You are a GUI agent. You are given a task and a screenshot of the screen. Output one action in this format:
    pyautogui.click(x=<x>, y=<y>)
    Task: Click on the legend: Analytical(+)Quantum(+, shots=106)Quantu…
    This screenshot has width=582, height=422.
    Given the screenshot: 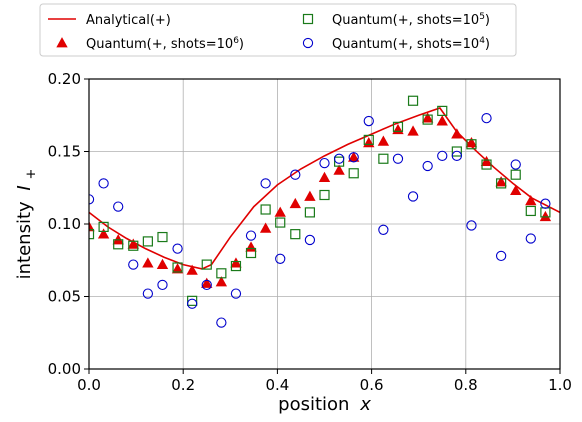 What is the action you would take?
    pyautogui.click(x=278, y=30)
    